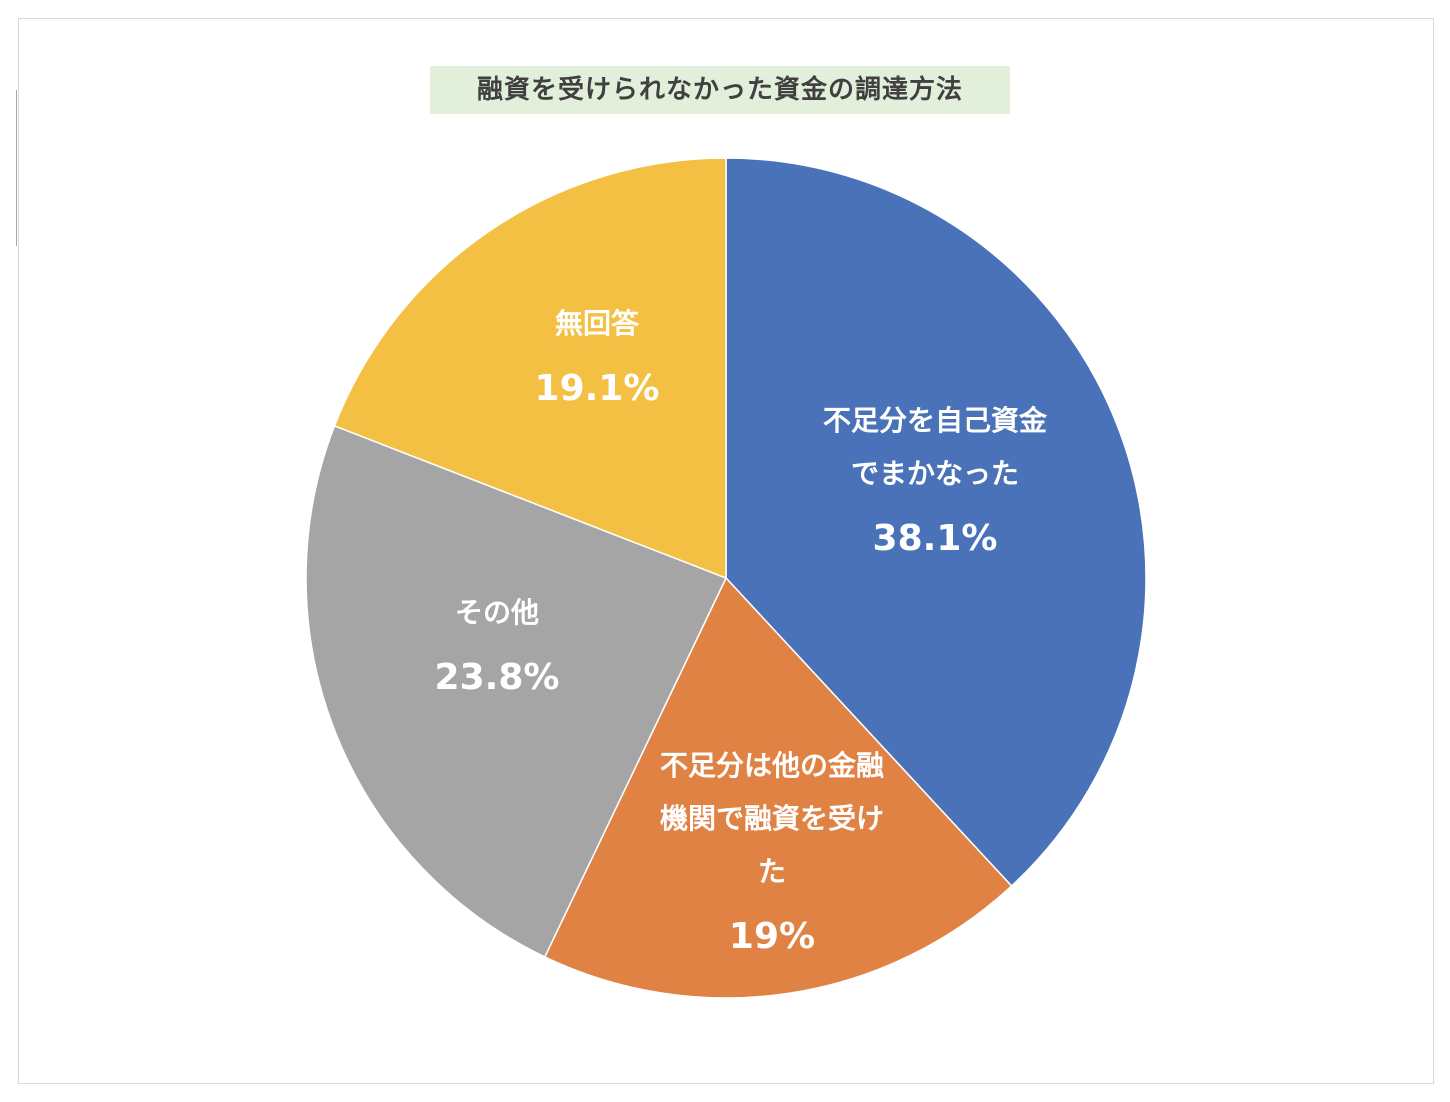 The height and width of the screenshot is (1102, 1450). I want to click on slice-3-value-label: 23.8%, so click(497, 677).